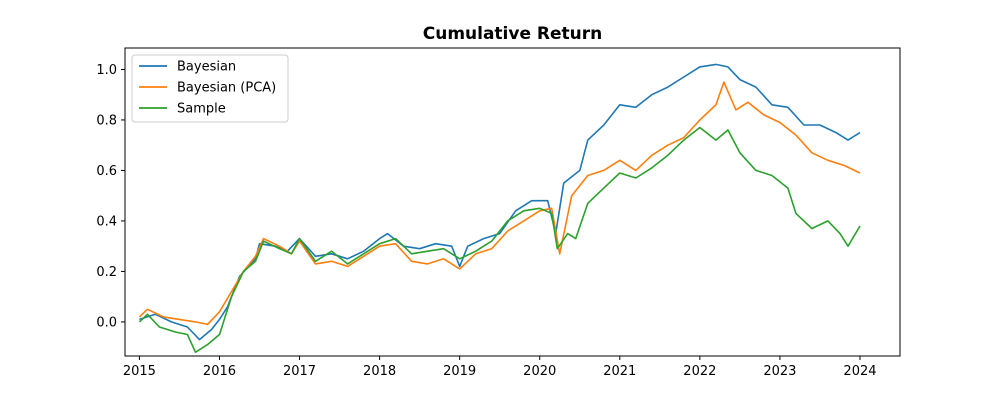 The height and width of the screenshot is (400, 1000). I want to click on x-tick-label: 2022, so click(699, 371).